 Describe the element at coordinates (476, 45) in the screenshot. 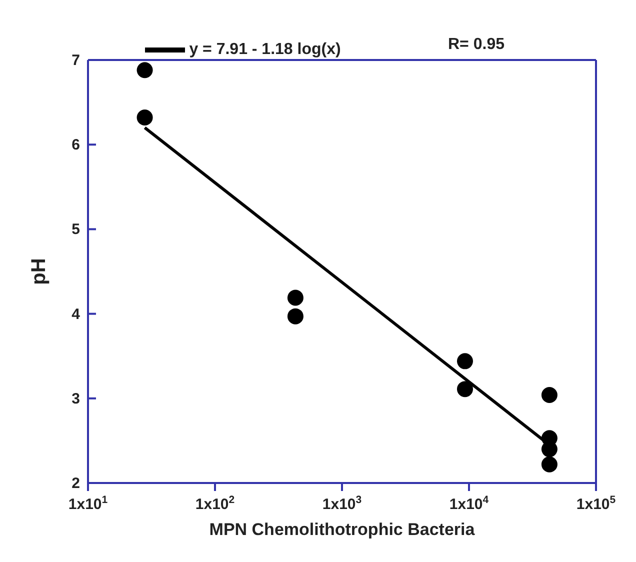

I see `text: R= 0.95` at that location.